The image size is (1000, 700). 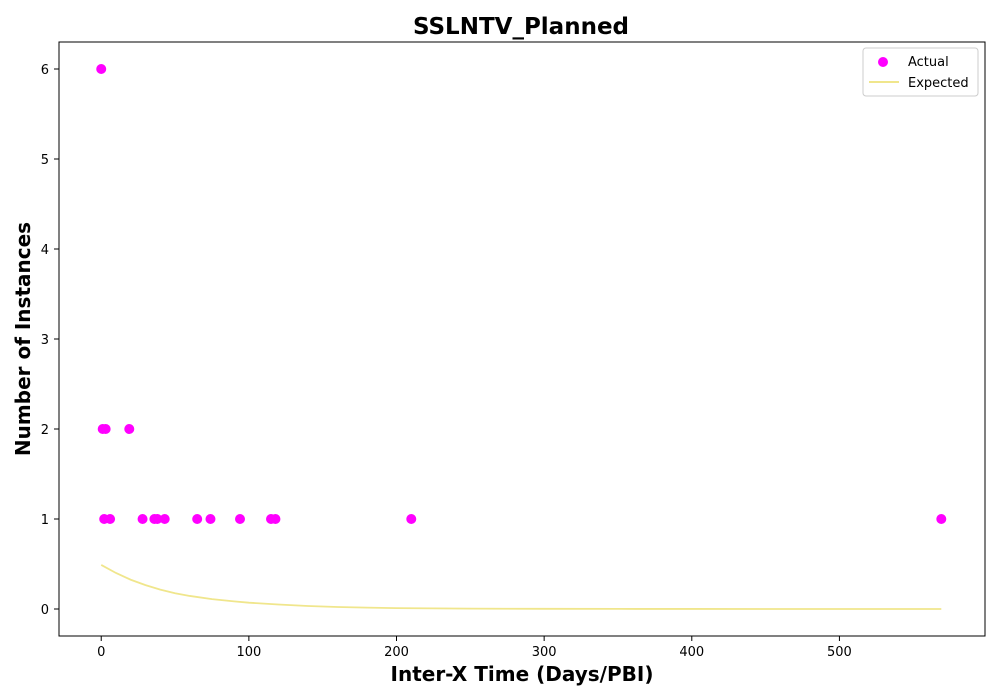 What do you see at coordinates (45, 430) in the screenshot?
I see `y-tick-label: 2` at bounding box center [45, 430].